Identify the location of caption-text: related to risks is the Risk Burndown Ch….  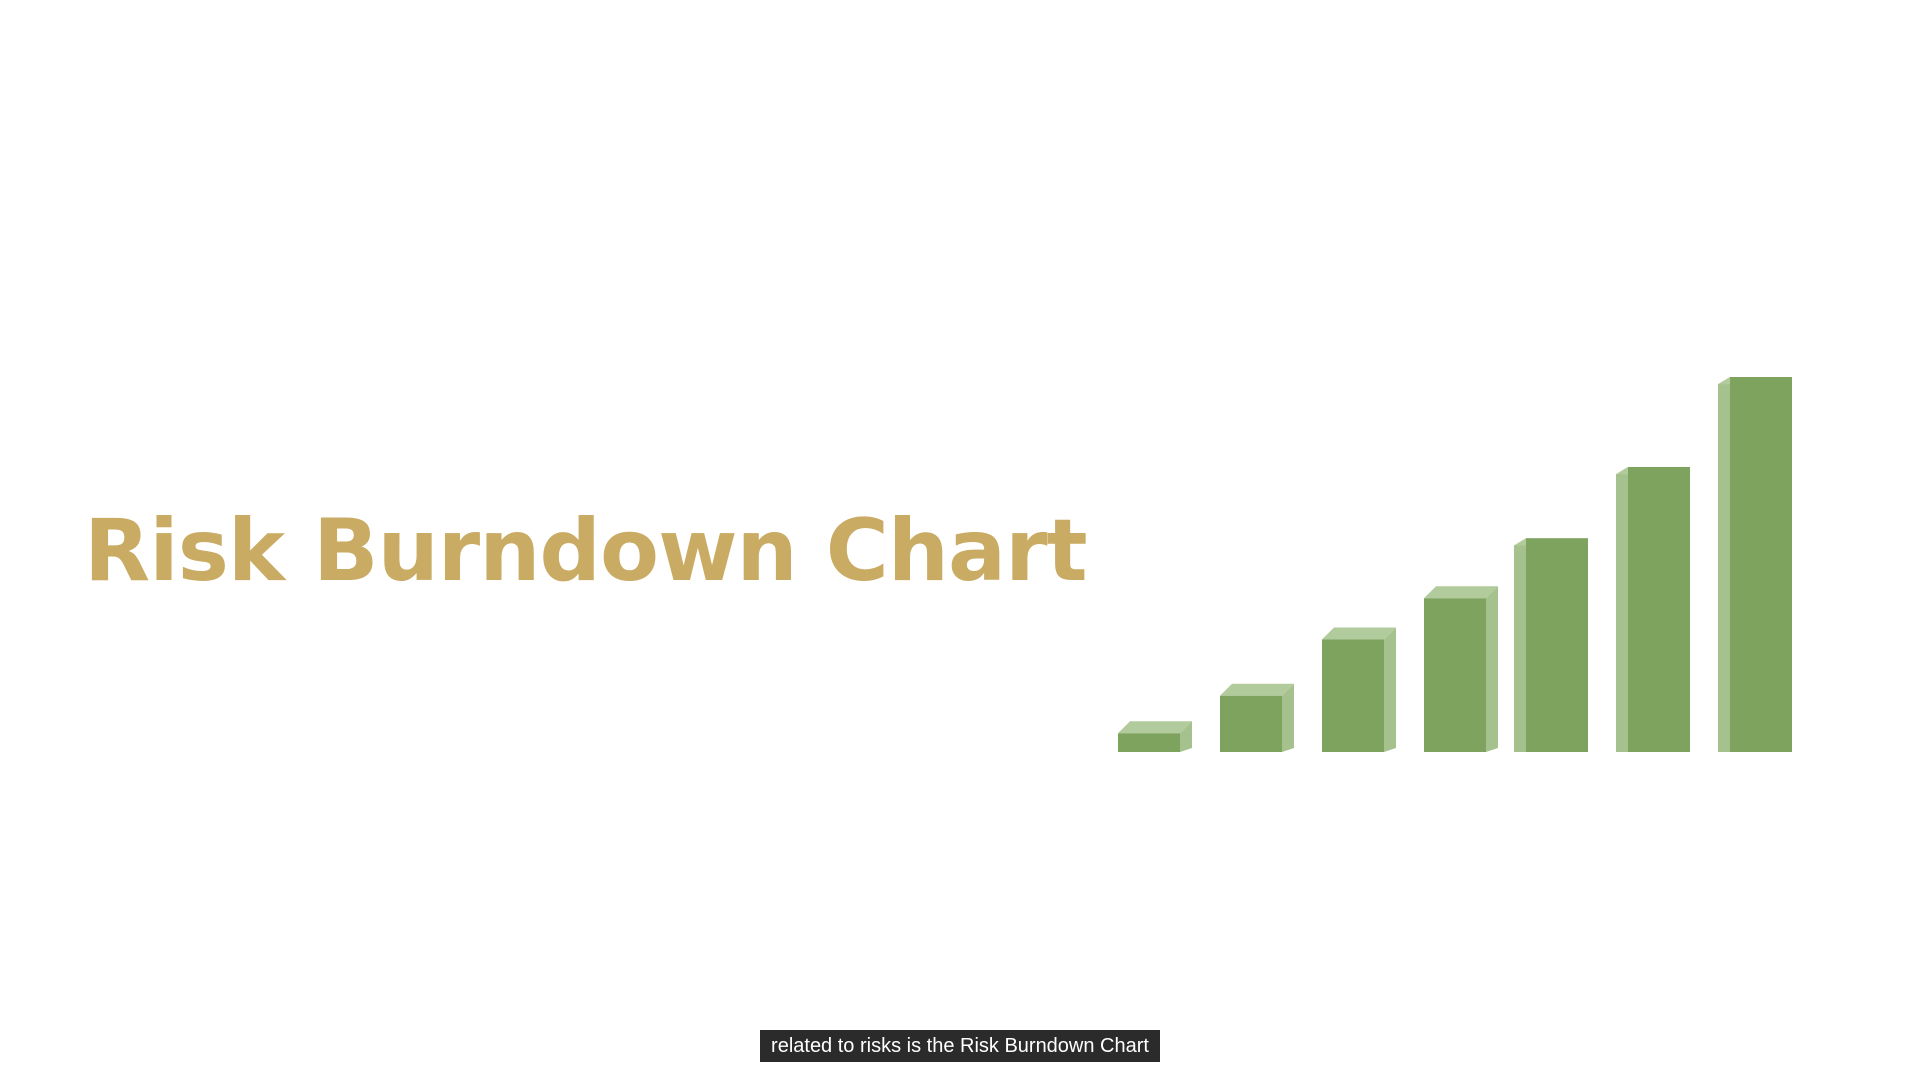
(960, 1046).